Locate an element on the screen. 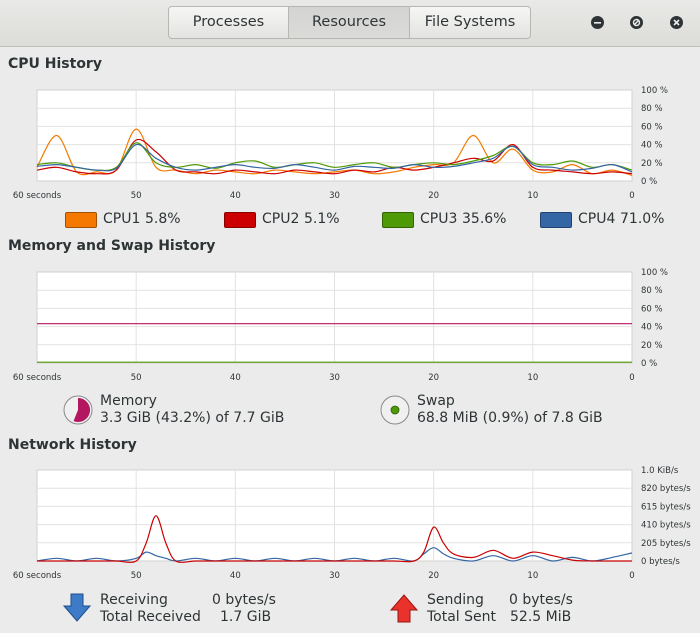 The image size is (700, 633). cpu-y-tick-label: 0 % is located at coordinates (649, 182).